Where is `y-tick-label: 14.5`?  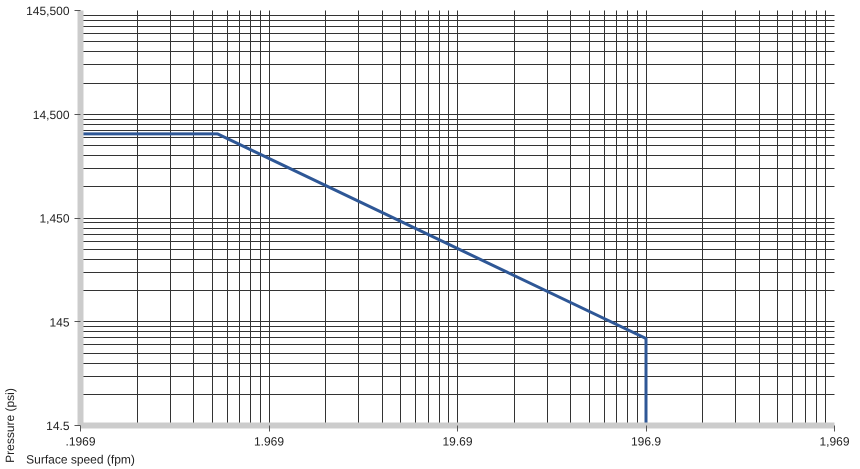
y-tick-label: 14.5 is located at coordinates (58, 426).